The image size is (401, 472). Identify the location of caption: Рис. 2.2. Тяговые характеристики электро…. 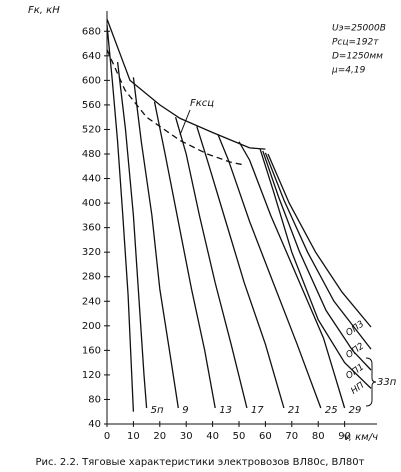
(200, 462).